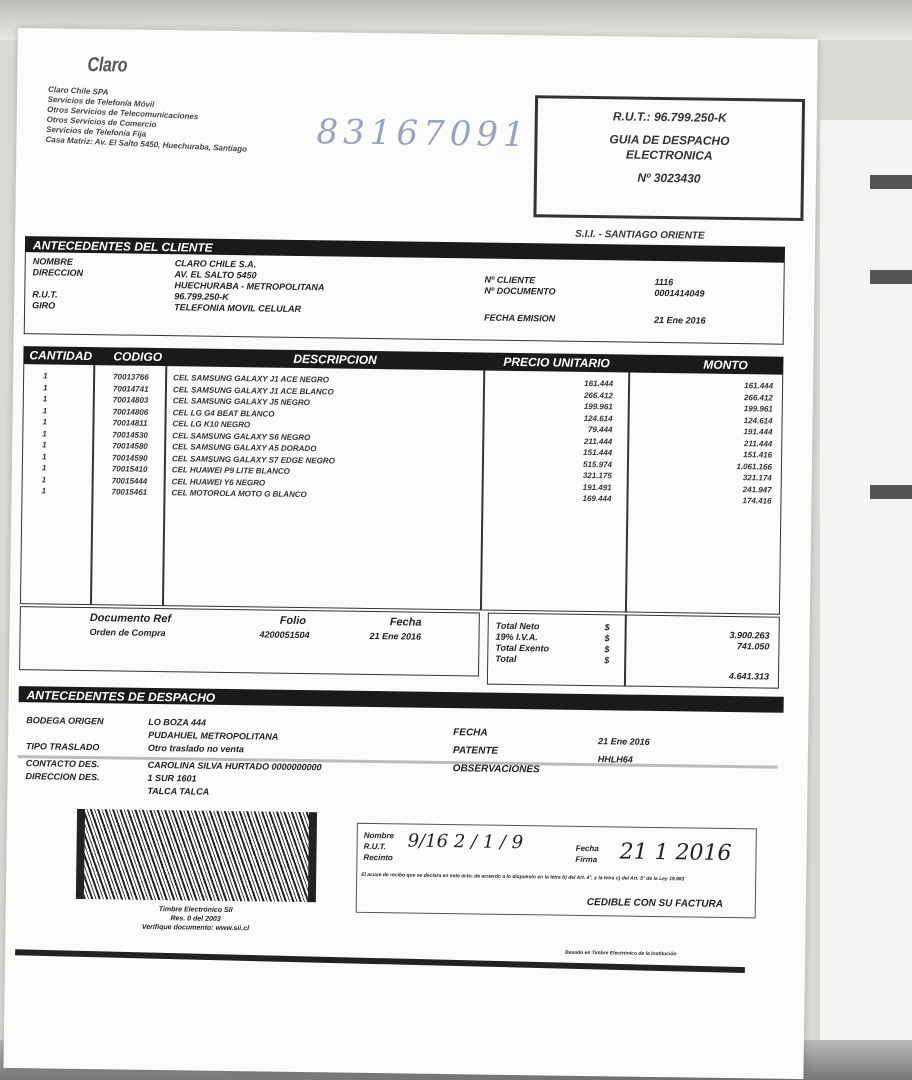 The height and width of the screenshot is (1080, 912). What do you see at coordinates (397, 762) in the screenshot?
I see `divider` at bounding box center [397, 762].